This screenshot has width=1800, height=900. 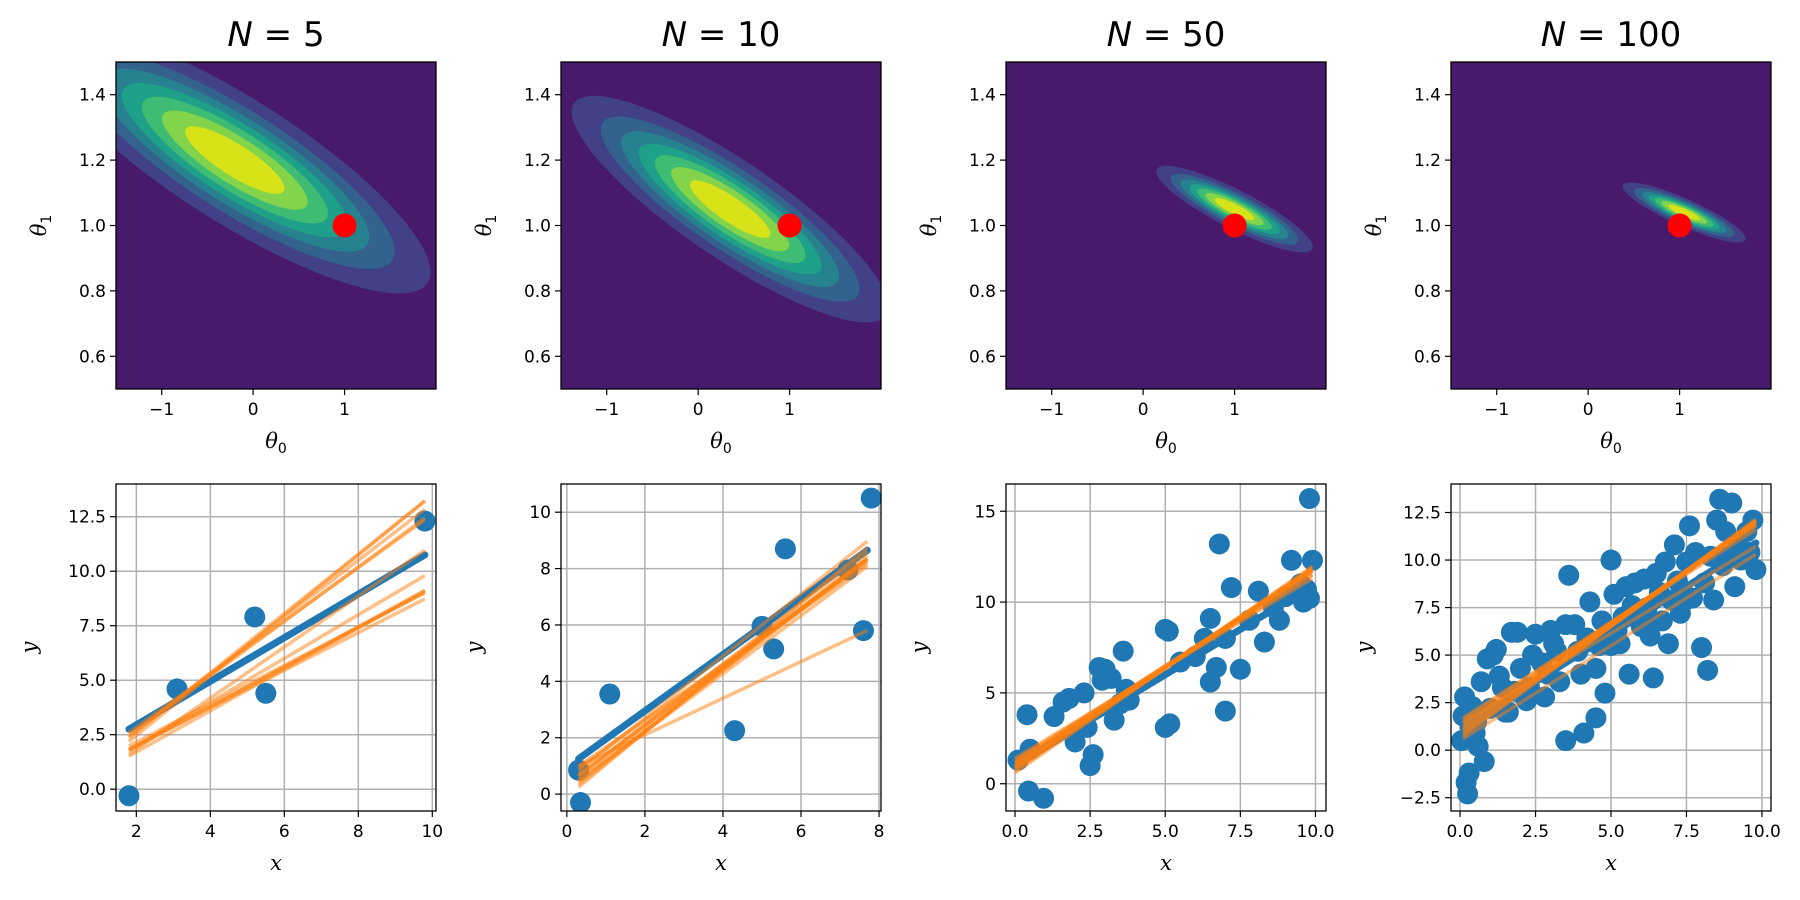 What do you see at coordinates (537, 292) in the screenshot?
I see `y-tick-label: 0.8` at bounding box center [537, 292].